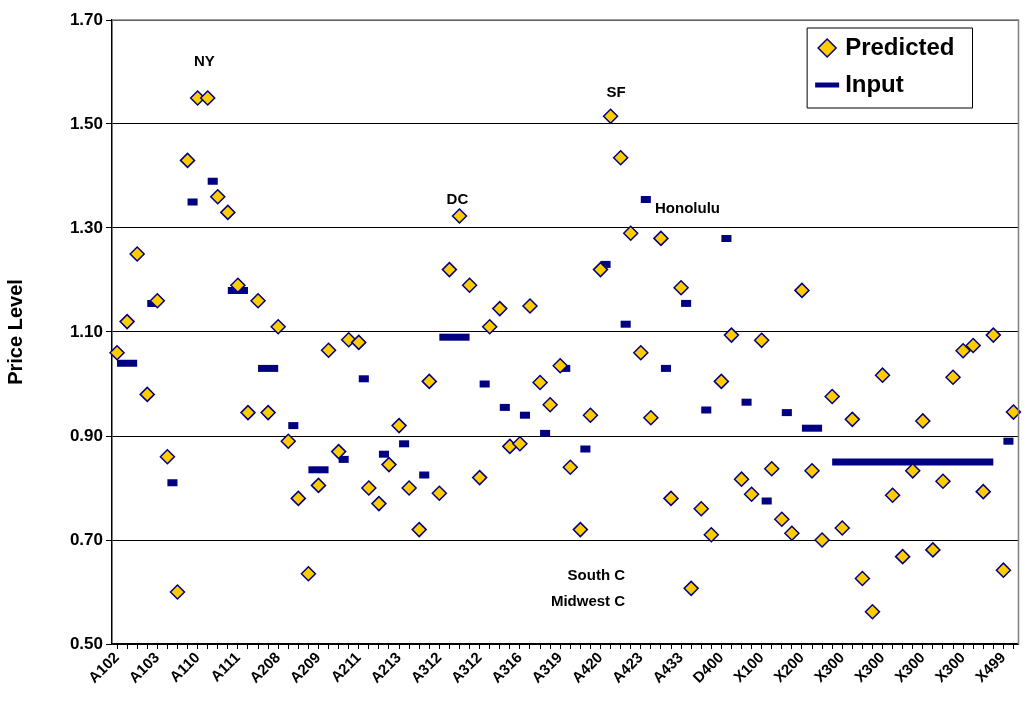 The height and width of the screenshot is (711, 1027). Describe the element at coordinates (900, 46) in the screenshot. I see `legend-label: Predicted` at that location.